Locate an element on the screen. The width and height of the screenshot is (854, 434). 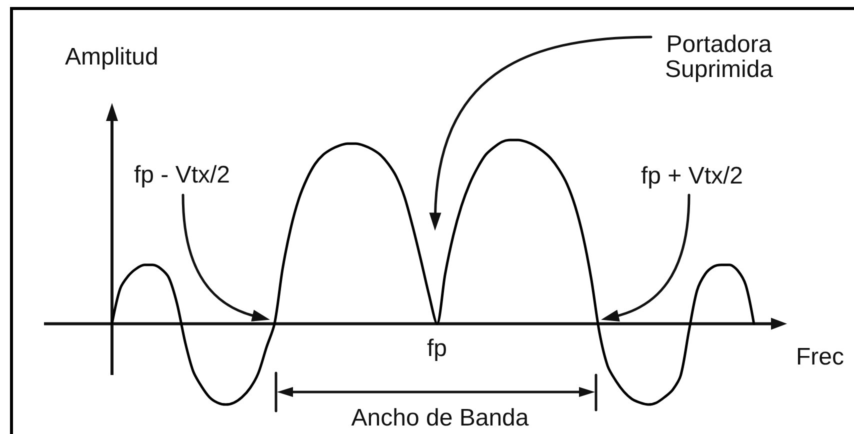
annotation: Ancho de Banda is located at coordinates (440, 418).